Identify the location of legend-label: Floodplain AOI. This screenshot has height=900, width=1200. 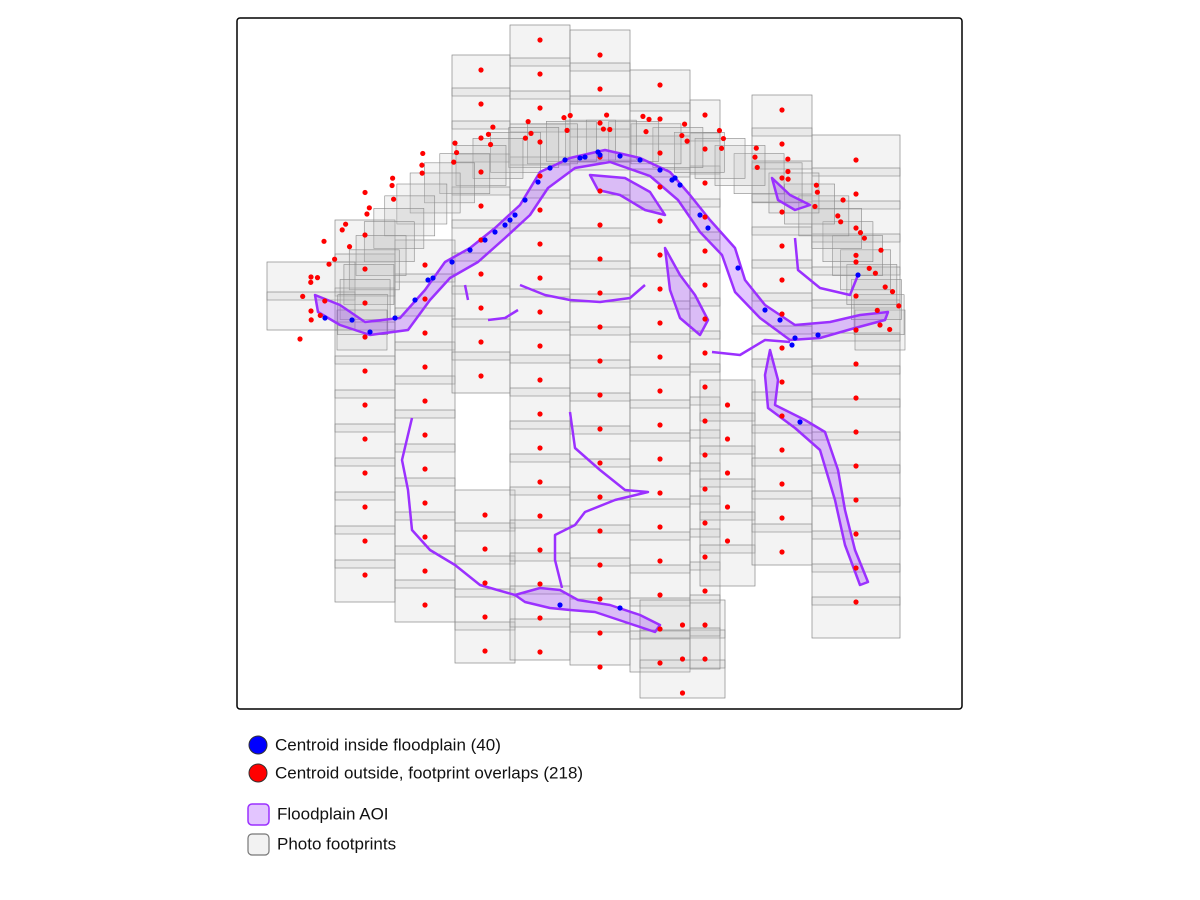
(333, 813).